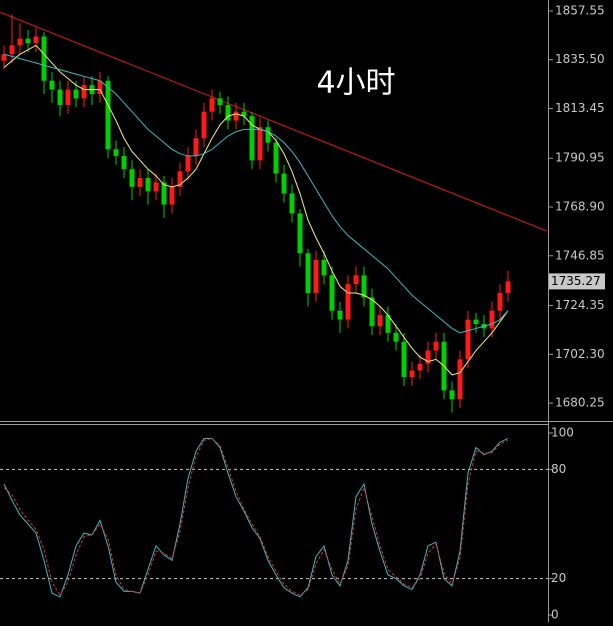 The image size is (613, 626). I want to click on y-tick-label: 0, so click(555, 615).